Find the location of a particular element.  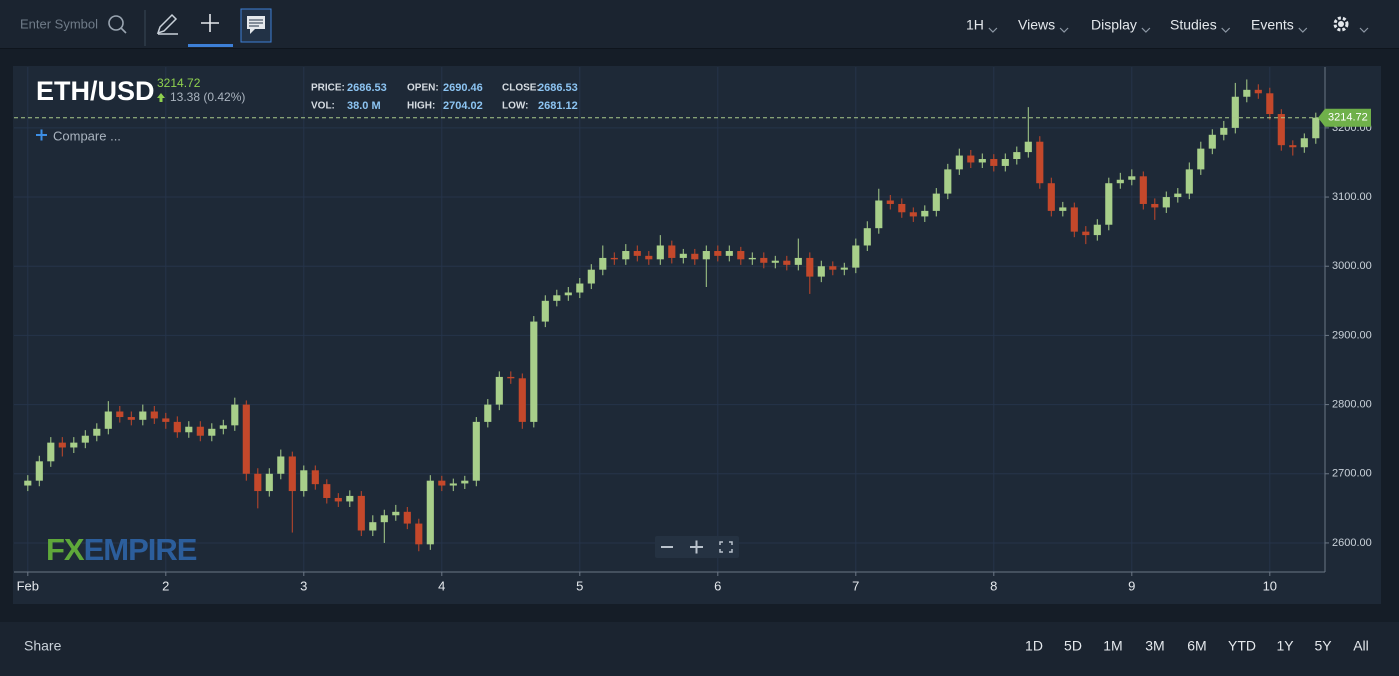

stat-label: CLOSE: is located at coordinates (521, 88).